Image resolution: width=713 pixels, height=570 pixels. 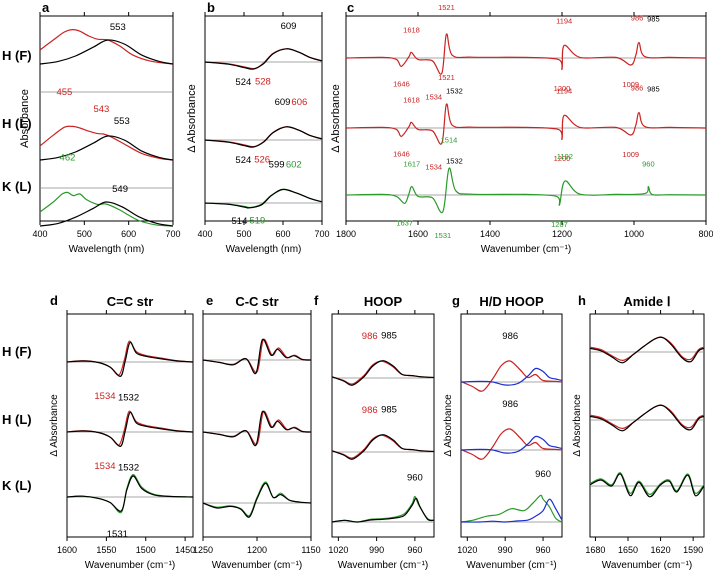 What do you see at coordinates (564, 20) in the screenshot?
I see `data-label: 1194` at bounding box center [564, 20].